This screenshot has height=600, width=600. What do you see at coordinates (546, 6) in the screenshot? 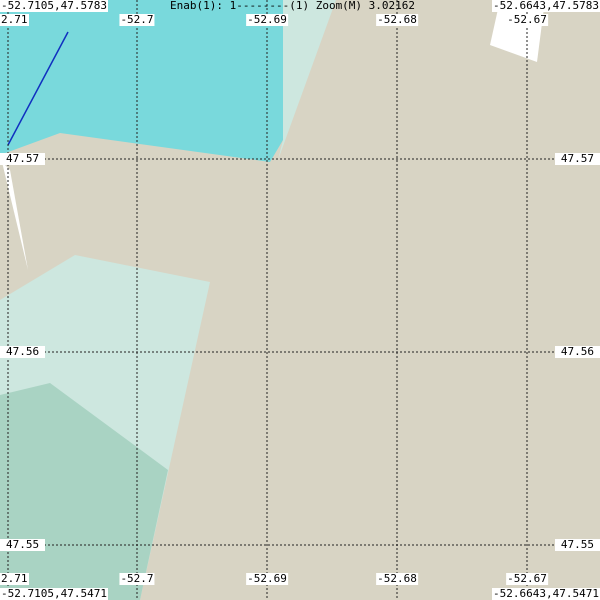
I see `corner-coord: -52.6643,47.5783` at bounding box center [546, 6].